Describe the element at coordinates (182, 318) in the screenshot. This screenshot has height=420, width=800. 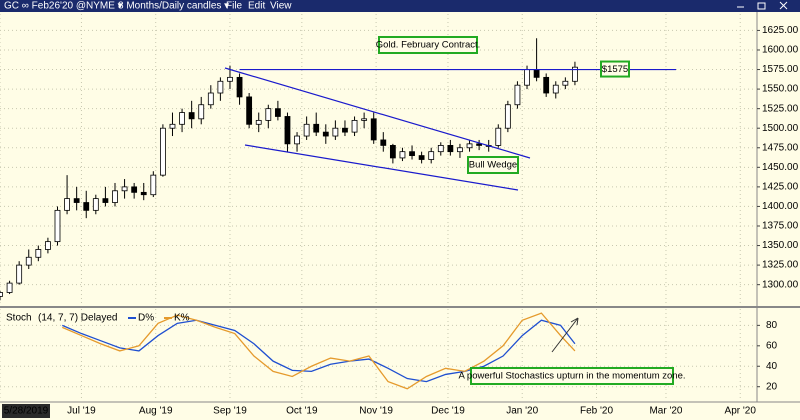
I see `legend-label: K%` at that location.